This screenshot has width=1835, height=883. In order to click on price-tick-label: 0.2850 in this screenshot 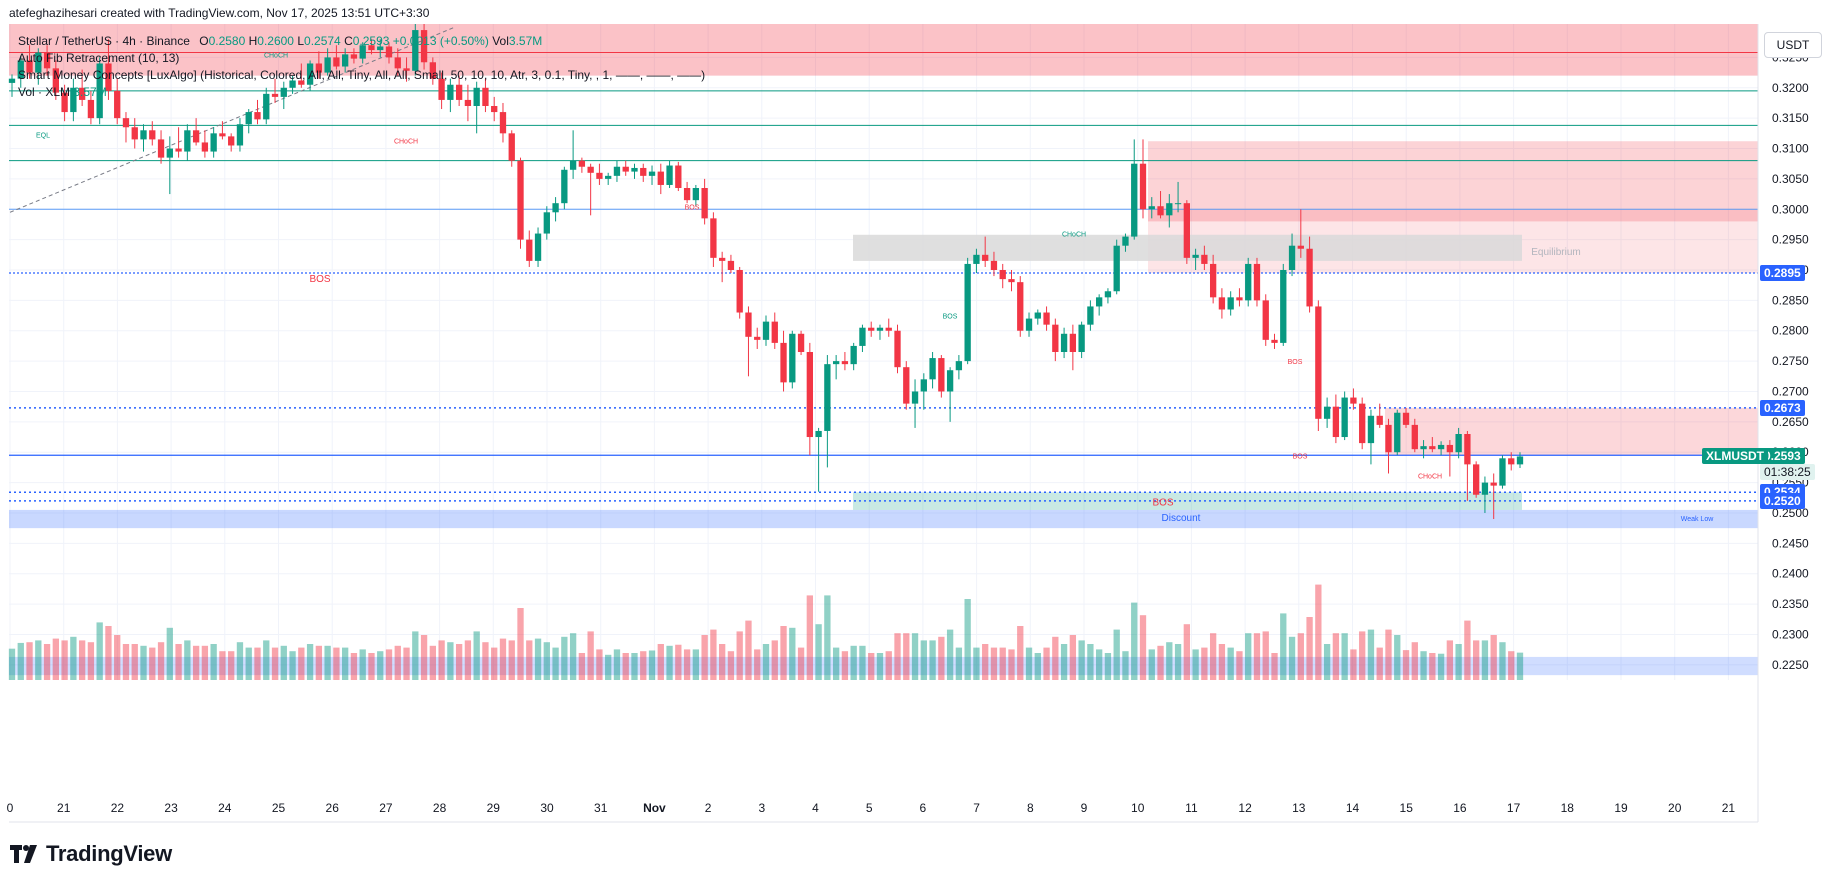, I will do `click(1790, 300)`.